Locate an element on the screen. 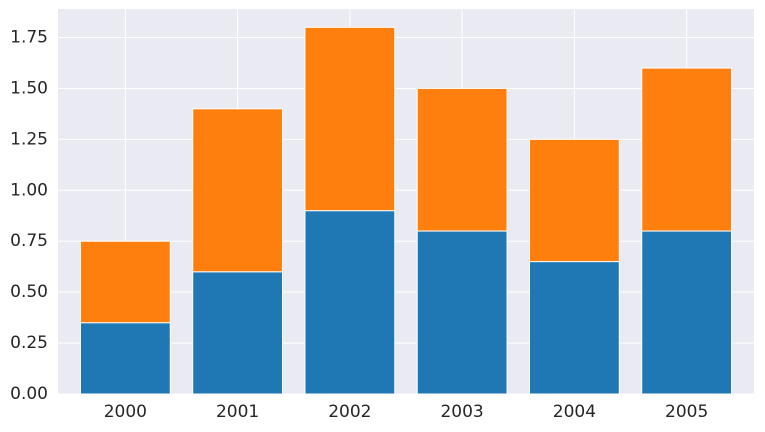 Image resolution: width=765 pixels, height=432 pixels. x-axis-tick-labels: 2000 2001 2002 2003 2004 2005 is located at coordinates (406, 412).